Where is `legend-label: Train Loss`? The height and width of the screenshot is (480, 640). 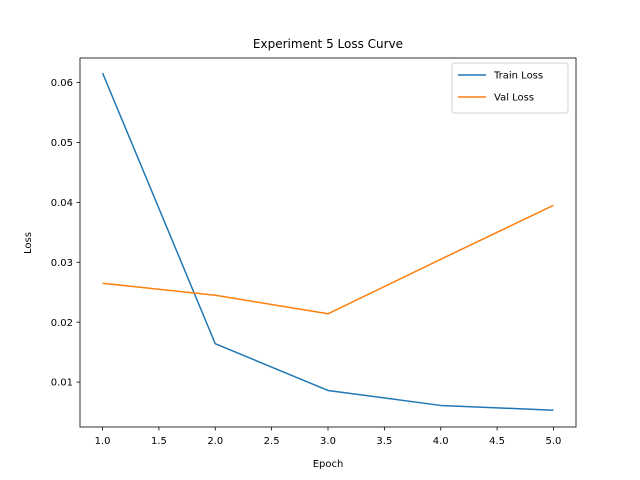 legend-label: Train Loss is located at coordinates (518, 76).